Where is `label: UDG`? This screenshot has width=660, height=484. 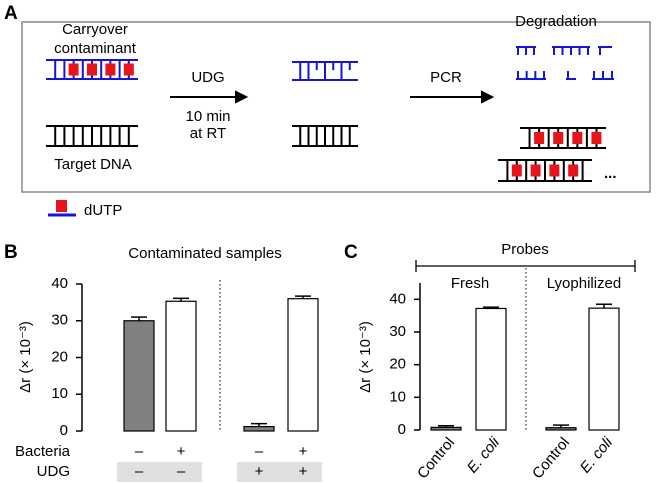 label: UDG is located at coordinates (207, 77).